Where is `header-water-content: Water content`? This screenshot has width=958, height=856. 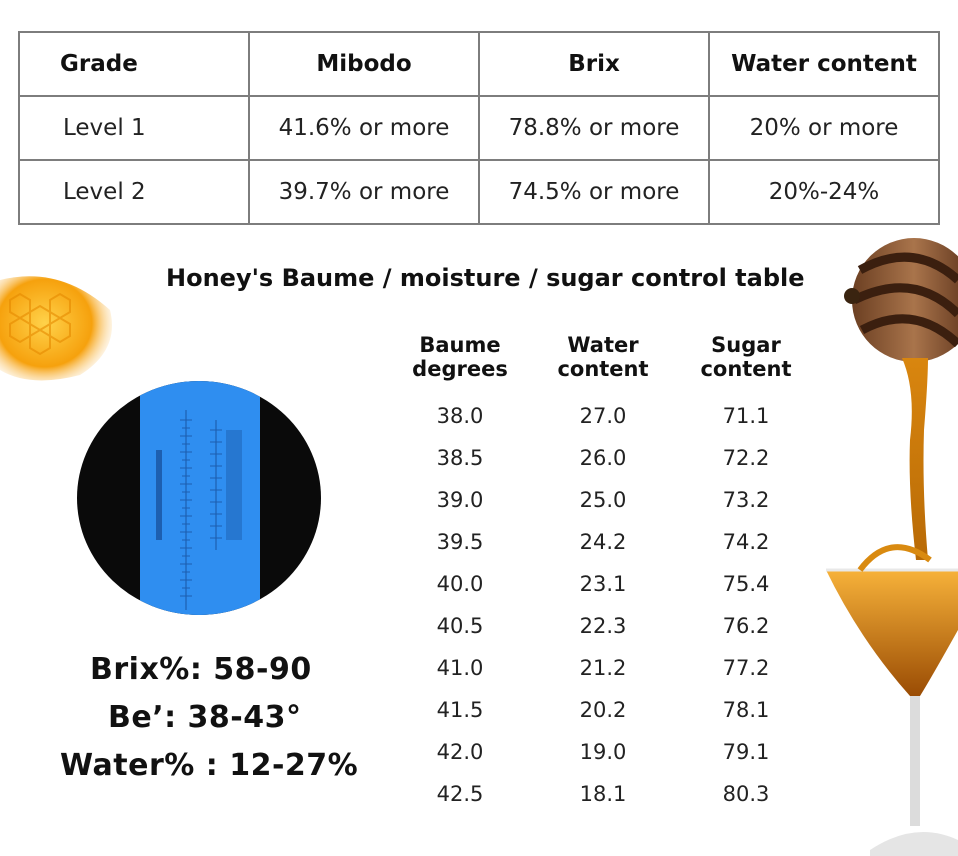
header-water-content: Water content is located at coordinates (824, 64).